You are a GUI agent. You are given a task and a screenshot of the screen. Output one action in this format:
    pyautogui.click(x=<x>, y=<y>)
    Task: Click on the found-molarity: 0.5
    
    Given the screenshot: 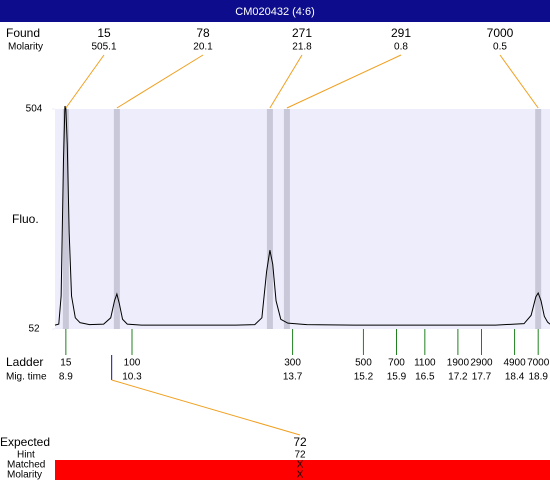 What is the action you would take?
    pyautogui.click(x=500, y=47)
    